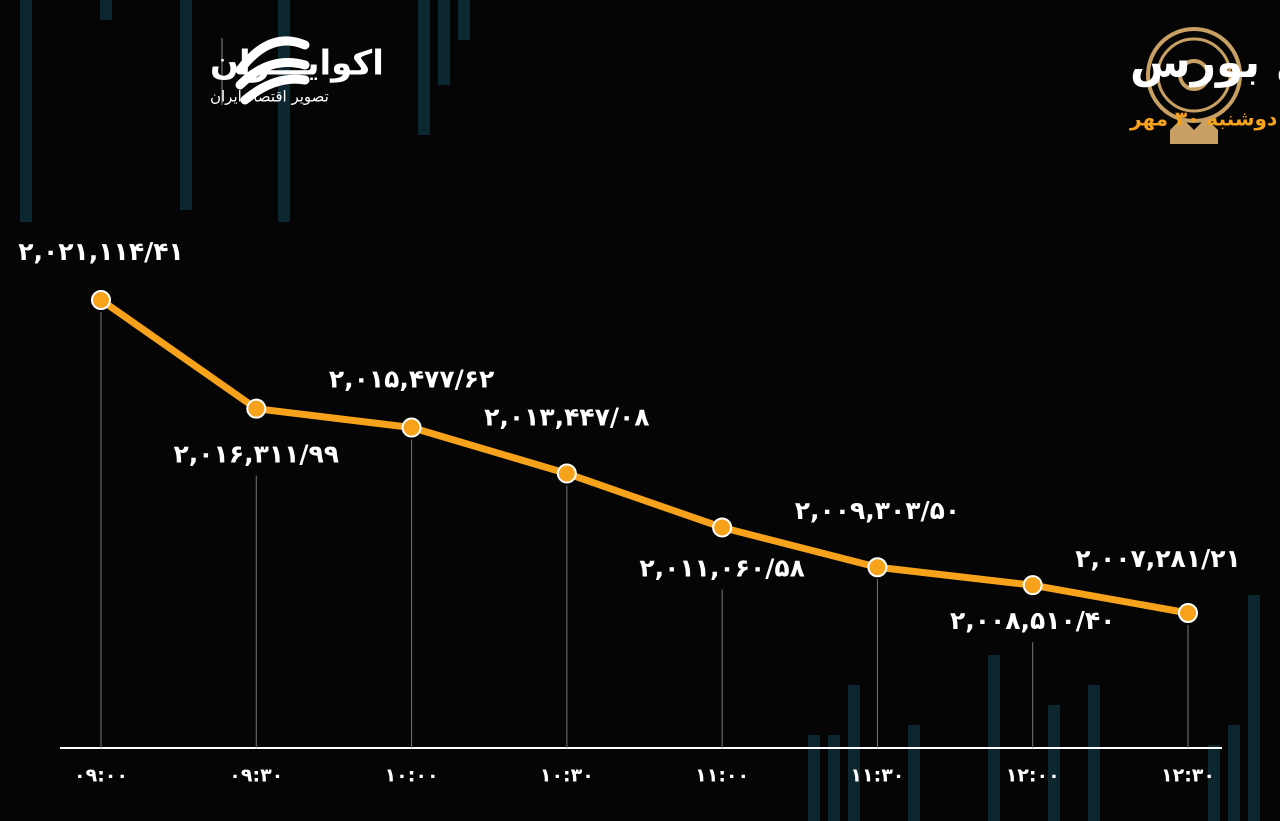  I want to click on brand-name: اکوایـــران, so click(297, 64).